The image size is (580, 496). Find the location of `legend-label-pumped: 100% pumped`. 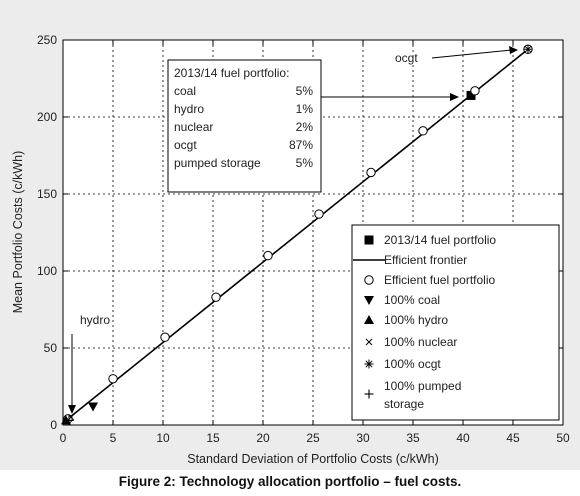

legend-label-pumped: 100% pumped is located at coordinates (422, 386).